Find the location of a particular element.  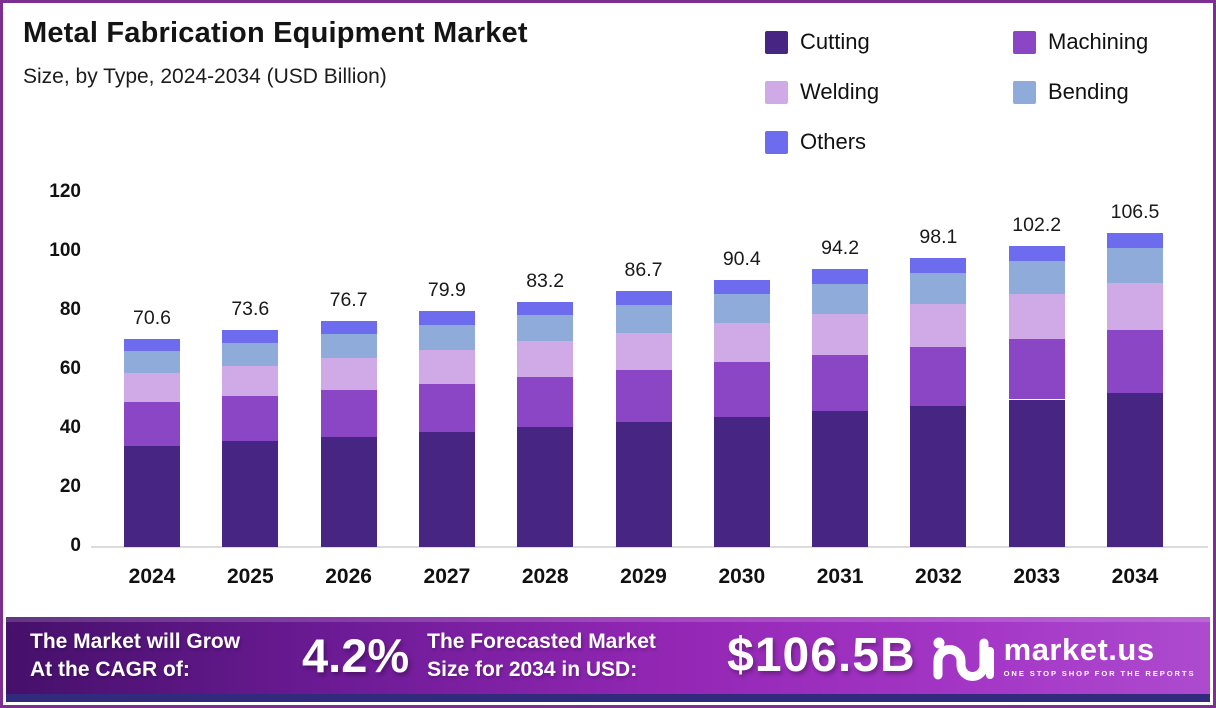

bar-segment-bending-2030 is located at coordinates (741, 309).